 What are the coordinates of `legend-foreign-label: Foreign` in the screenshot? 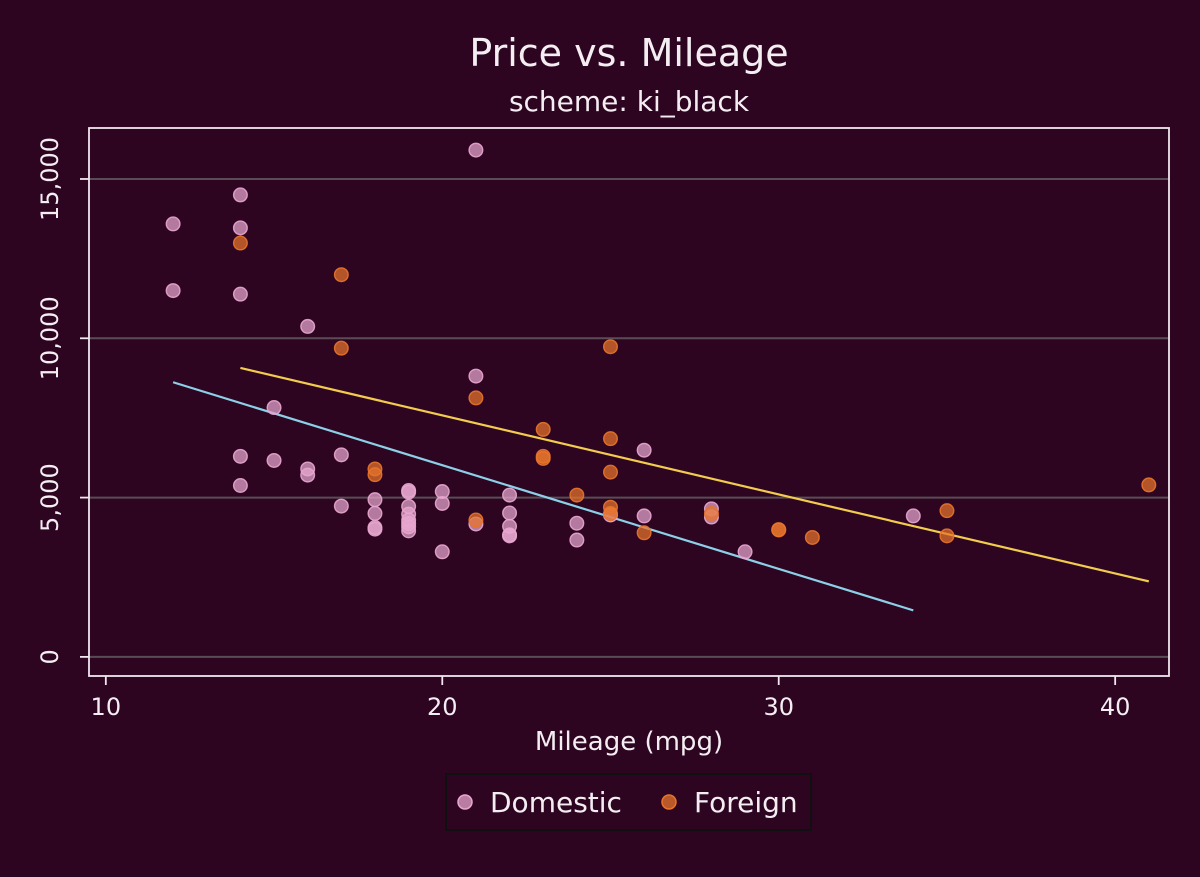 It's located at (746, 802).